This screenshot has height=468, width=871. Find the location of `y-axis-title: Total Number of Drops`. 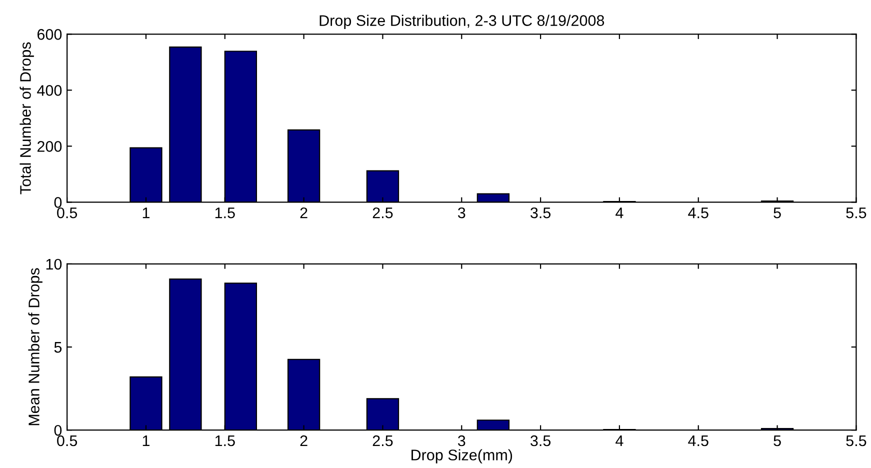

y-axis-title: Total Number of Drops is located at coordinates (27, 118).